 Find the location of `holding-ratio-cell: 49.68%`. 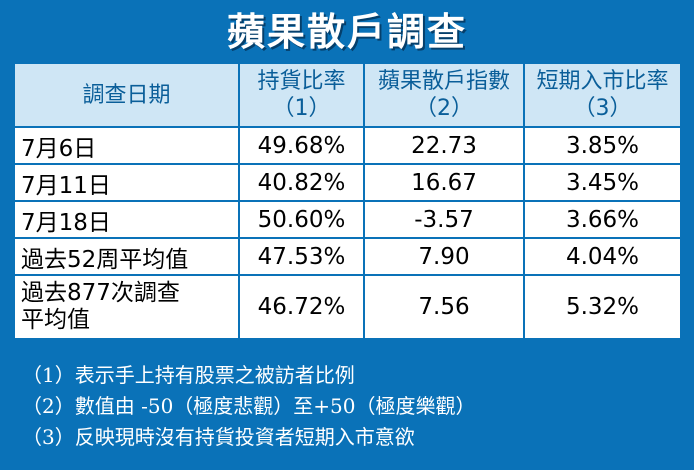

holding-ratio-cell: 49.68% is located at coordinates (301, 145).